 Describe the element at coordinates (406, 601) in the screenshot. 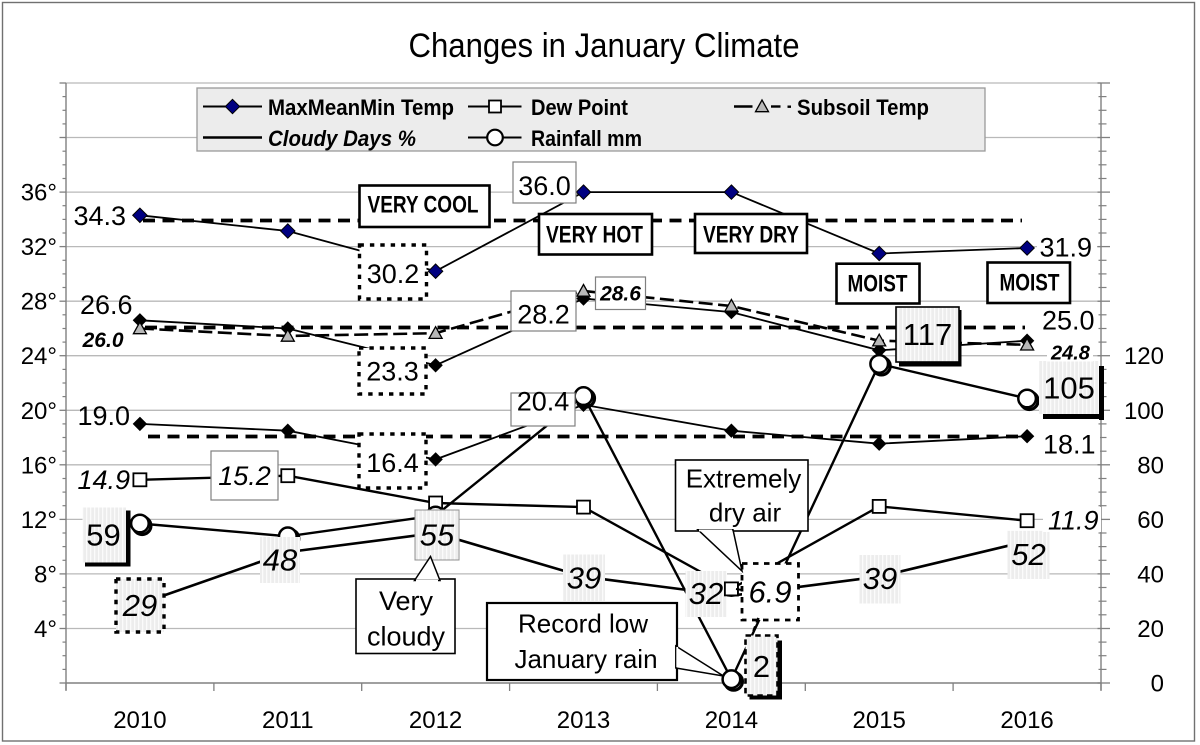

I see `svg-text: Very` at that location.